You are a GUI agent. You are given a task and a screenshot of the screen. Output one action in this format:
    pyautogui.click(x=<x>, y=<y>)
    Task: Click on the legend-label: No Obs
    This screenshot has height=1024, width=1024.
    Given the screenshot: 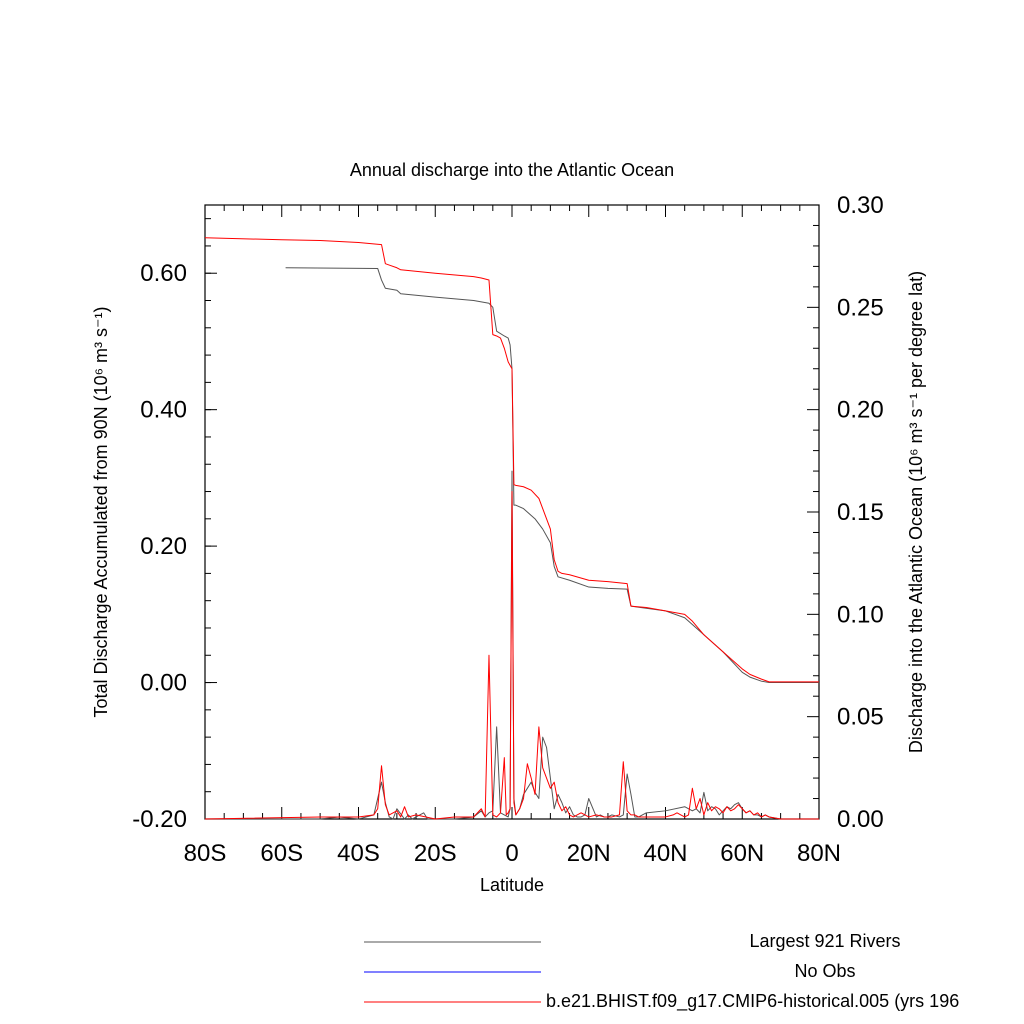 What is the action you would take?
    pyautogui.click(x=824, y=971)
    